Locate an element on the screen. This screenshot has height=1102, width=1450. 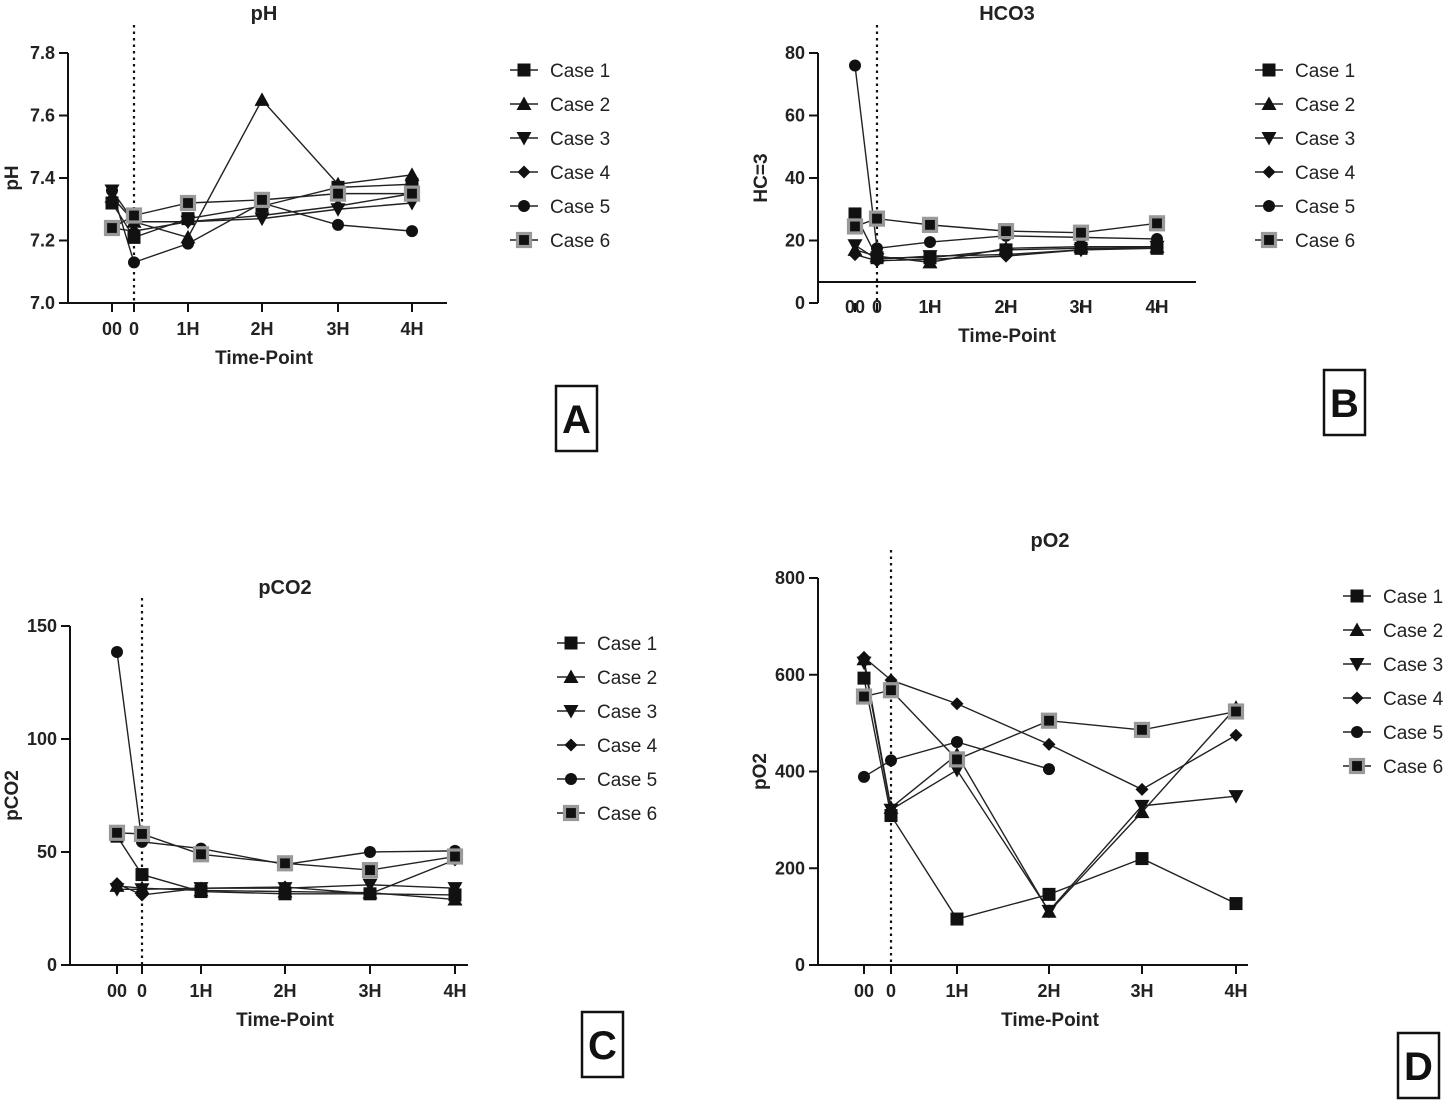
panel-label-b-box is located at coordinates (1344, 402).